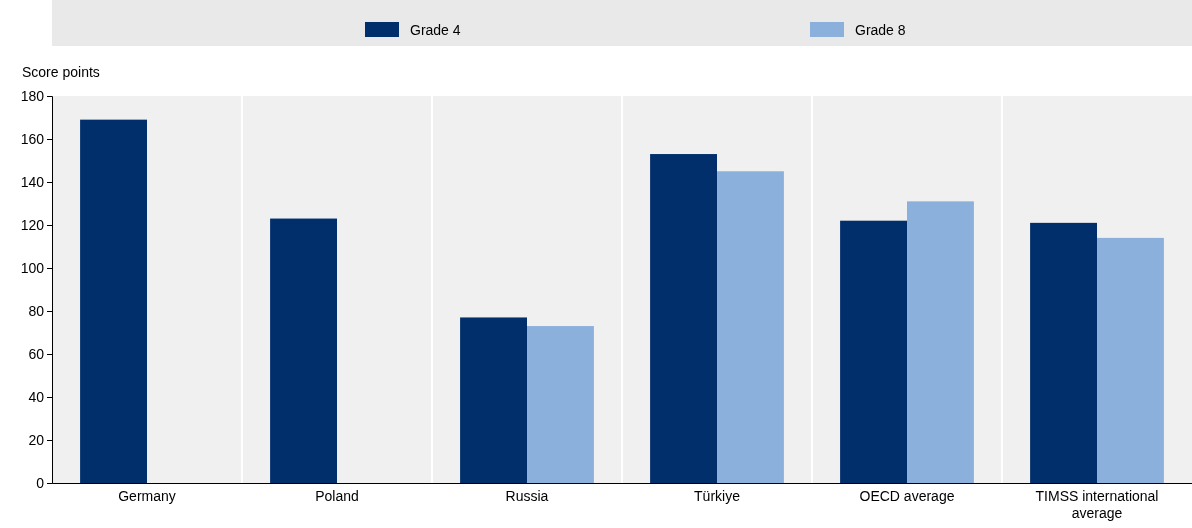 The width and height of the screenshot is (1192, 528). Describe the element at coordinates (527, 496) in the screenshot. I see `x-tick-label: Russia` at that location.